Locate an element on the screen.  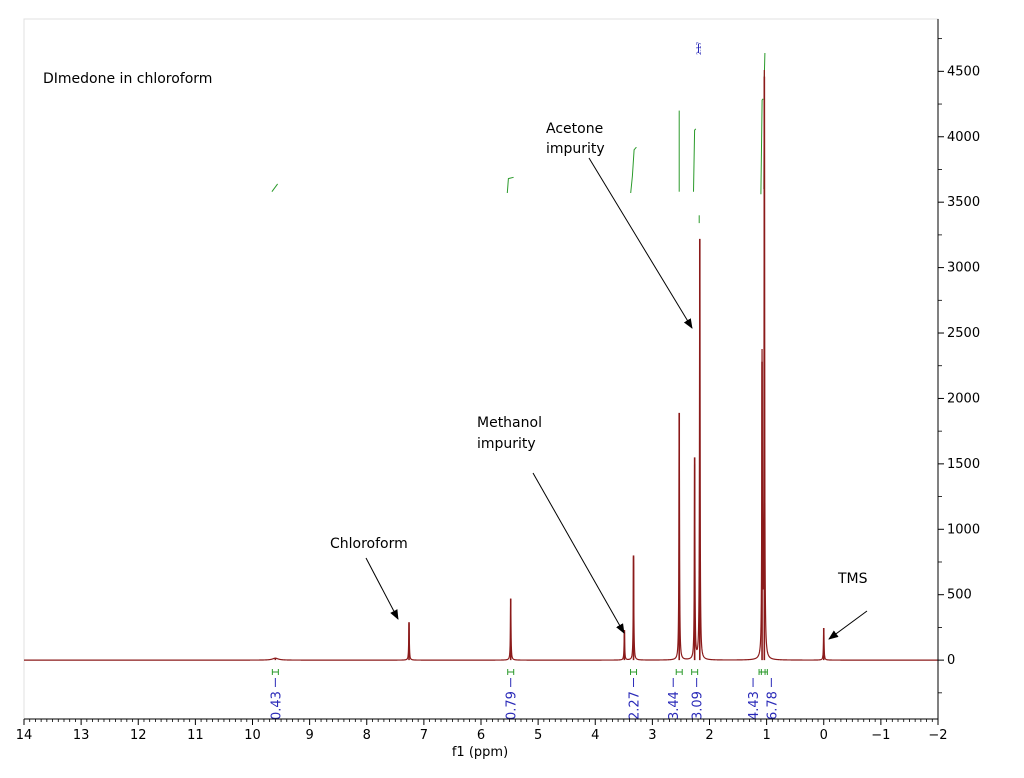
x-tick-label: 6 is located at coordinates (481, 735).